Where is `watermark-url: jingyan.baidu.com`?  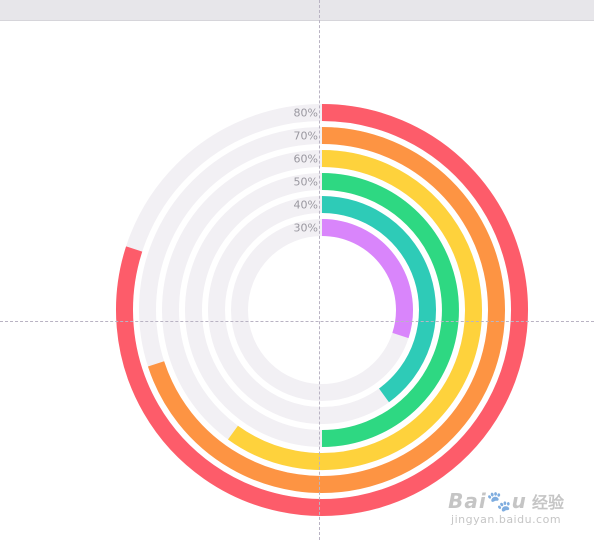
watermark-url: jingyan.baidu.com is located at coordinates (506, 519).